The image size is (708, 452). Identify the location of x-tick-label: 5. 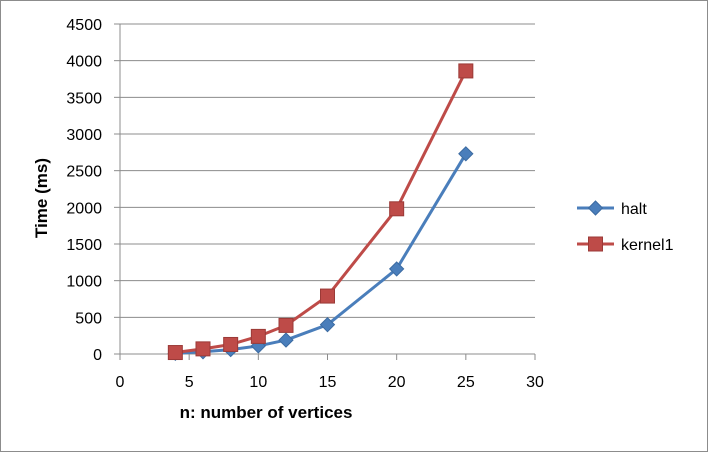
(189, 382).